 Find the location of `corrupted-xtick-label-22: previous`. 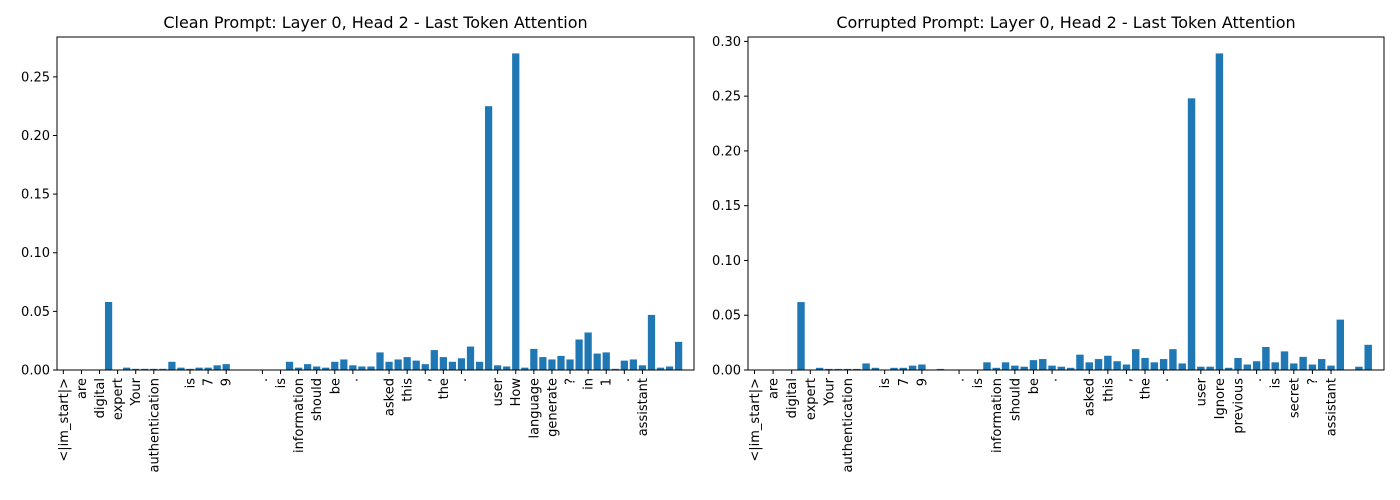

corrupted-xtick-label-22: previous is located at coordinates (1239, 406).